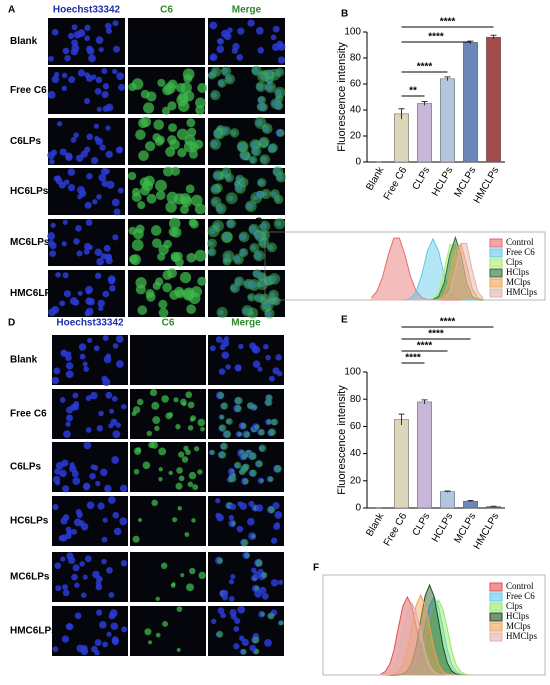 This screenshot has width=550, height=685. Describe the element at coordinates (168, 577) in the screenshot. I see `micrograph` at that location.